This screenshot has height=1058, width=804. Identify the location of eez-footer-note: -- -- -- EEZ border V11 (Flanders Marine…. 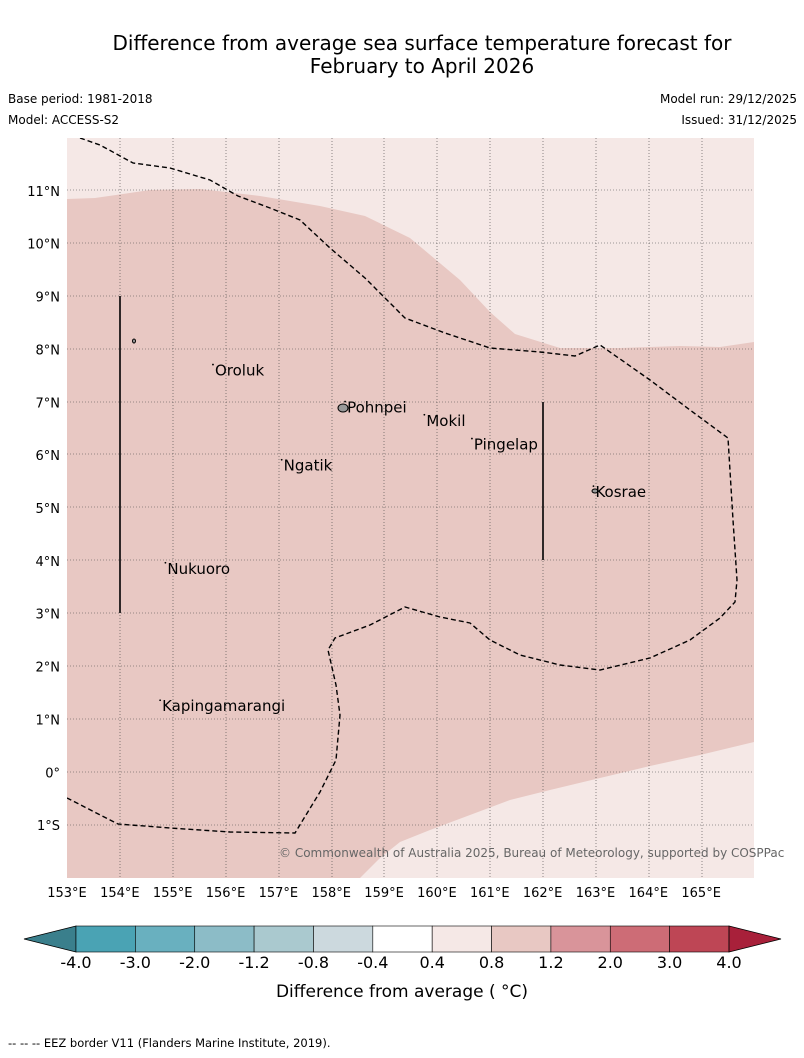
(169, 1043).